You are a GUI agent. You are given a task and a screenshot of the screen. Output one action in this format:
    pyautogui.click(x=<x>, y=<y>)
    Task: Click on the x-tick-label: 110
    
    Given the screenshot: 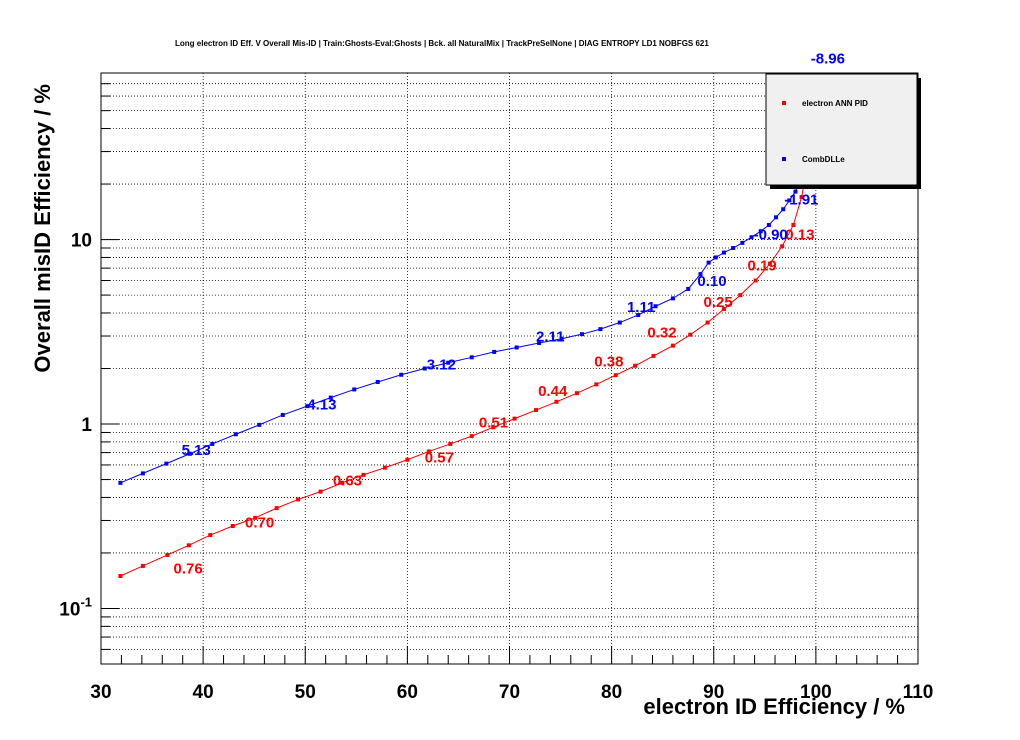 What is the action you would take?
    pyautogui.click(x=918, y=692)
    